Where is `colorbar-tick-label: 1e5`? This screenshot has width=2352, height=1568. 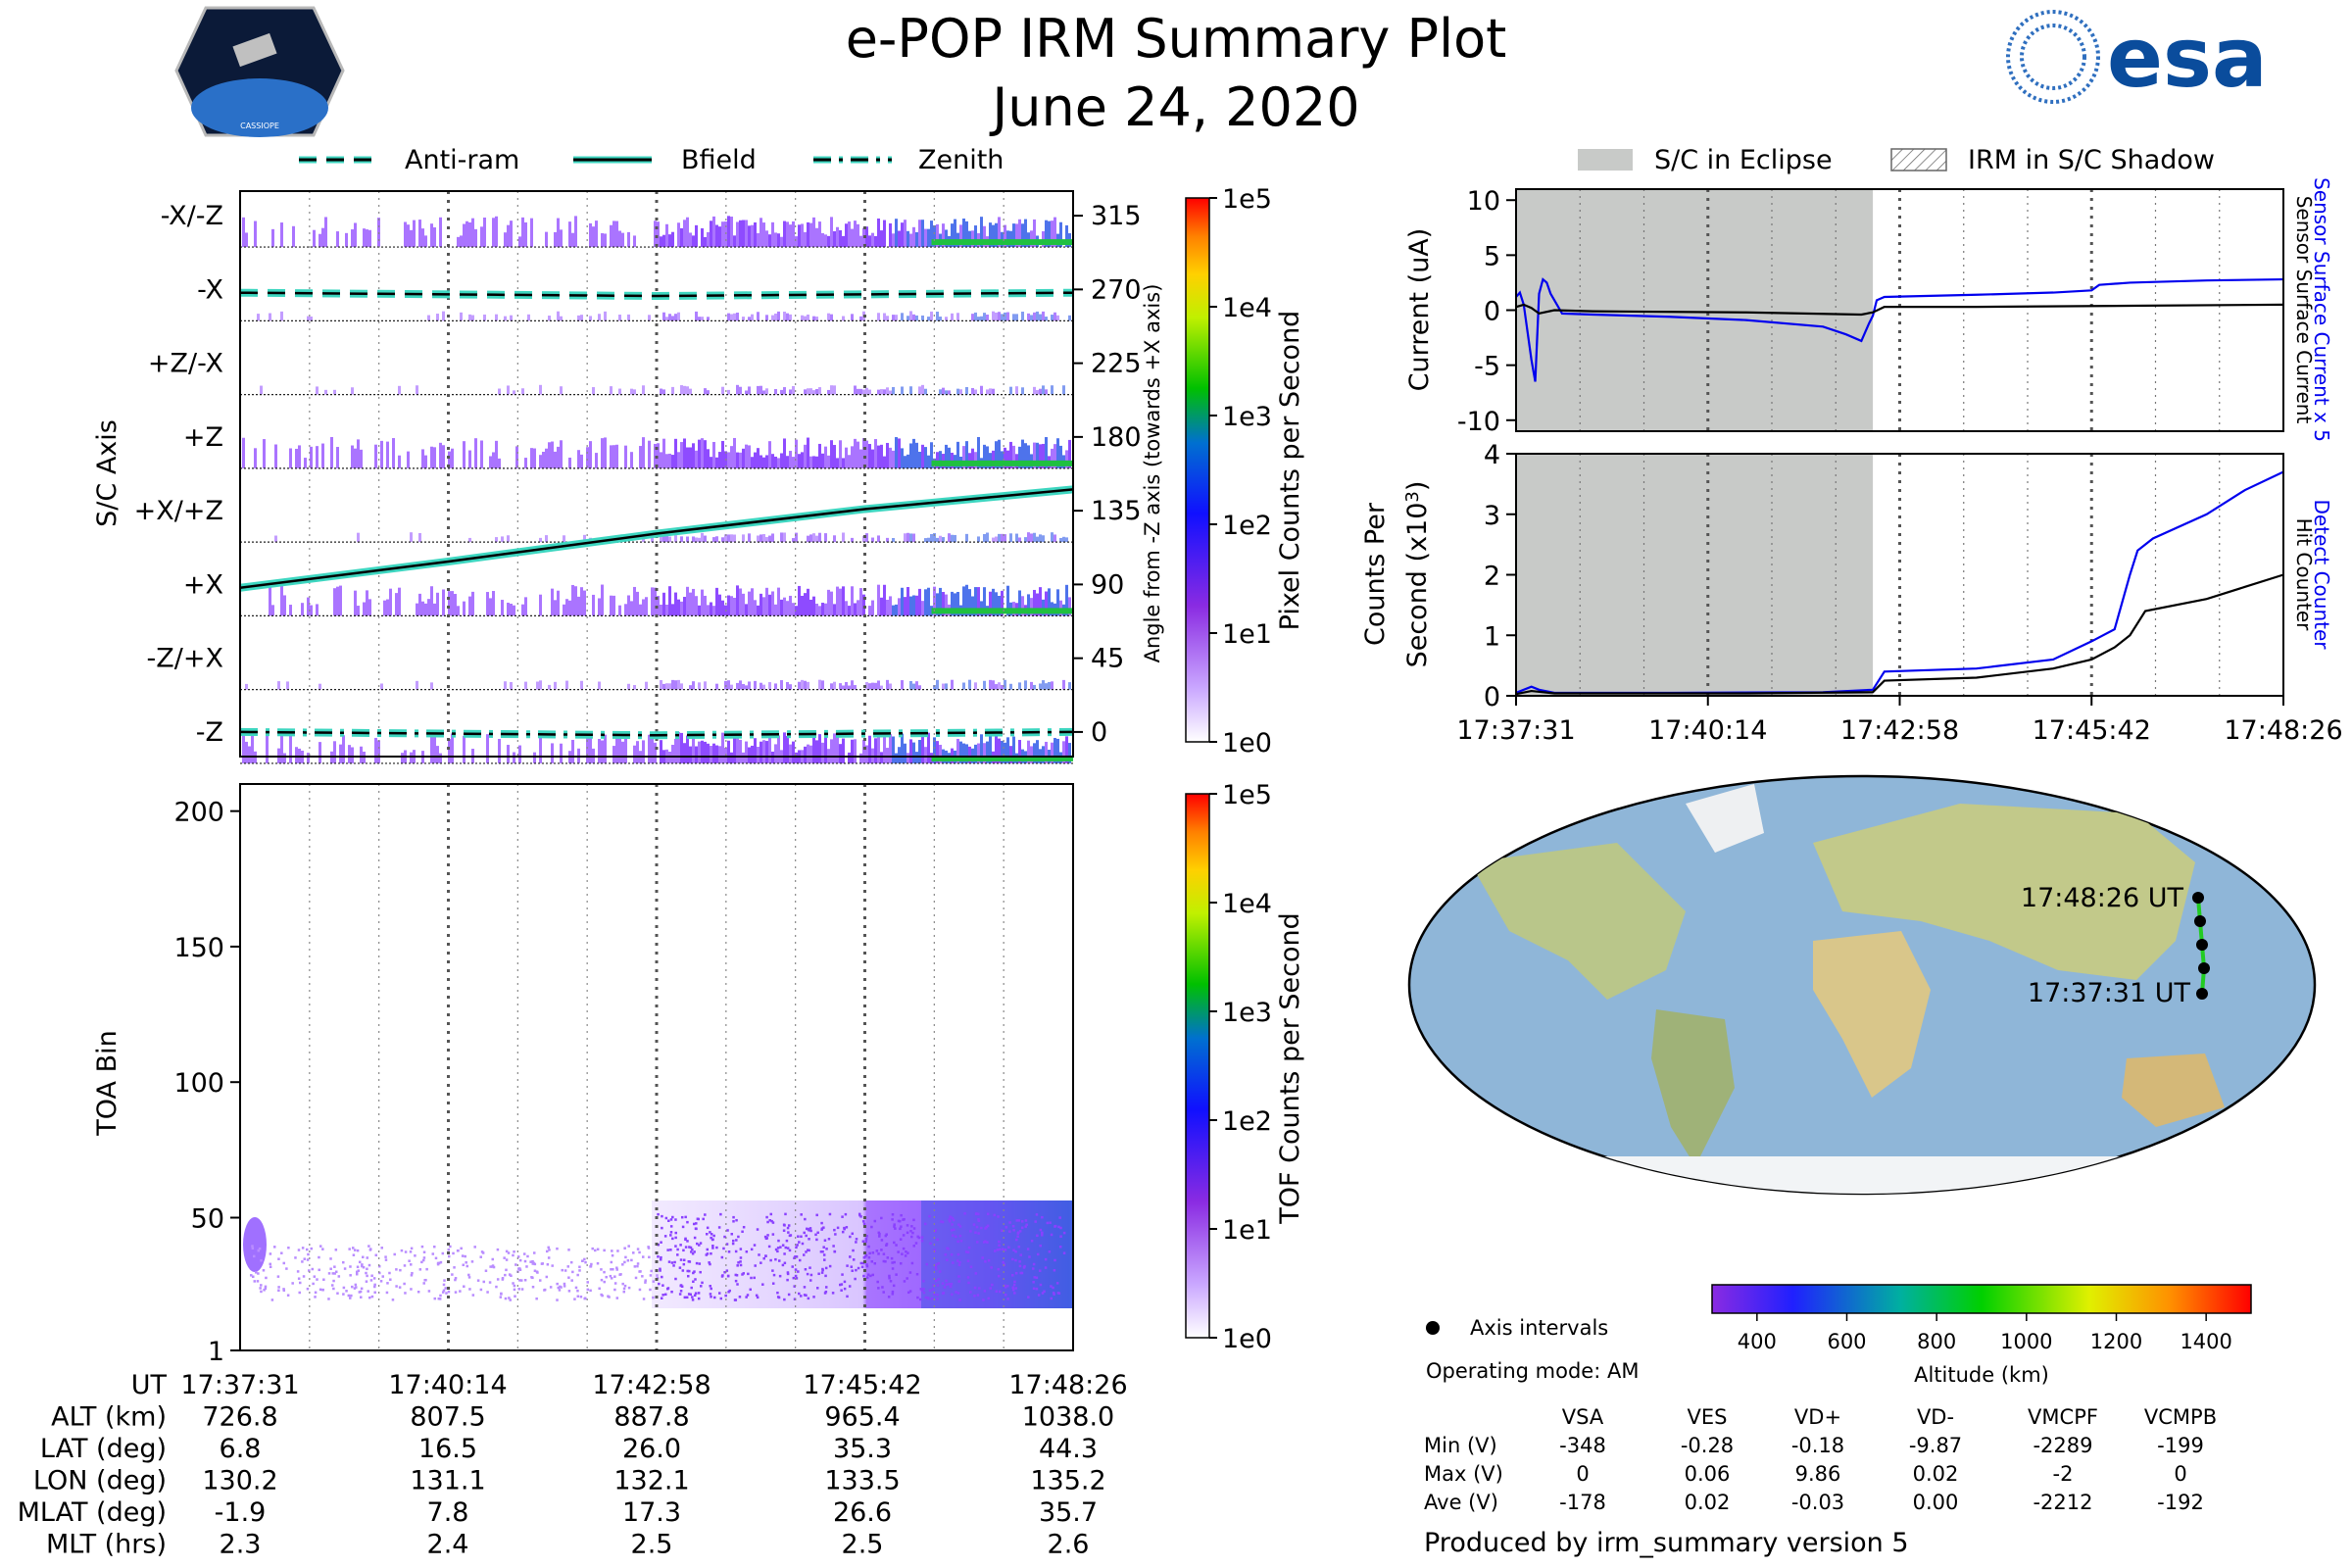 colorbar-tick-label: 1e5 is located at coordinates (1247, 795).